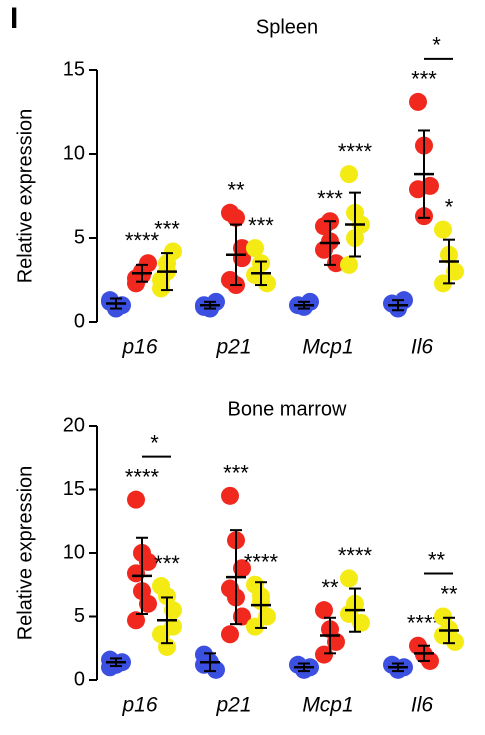  Describe the element at coordinates (287, 27) in the screenshot. I see `chart-title: Spleen` at that location.